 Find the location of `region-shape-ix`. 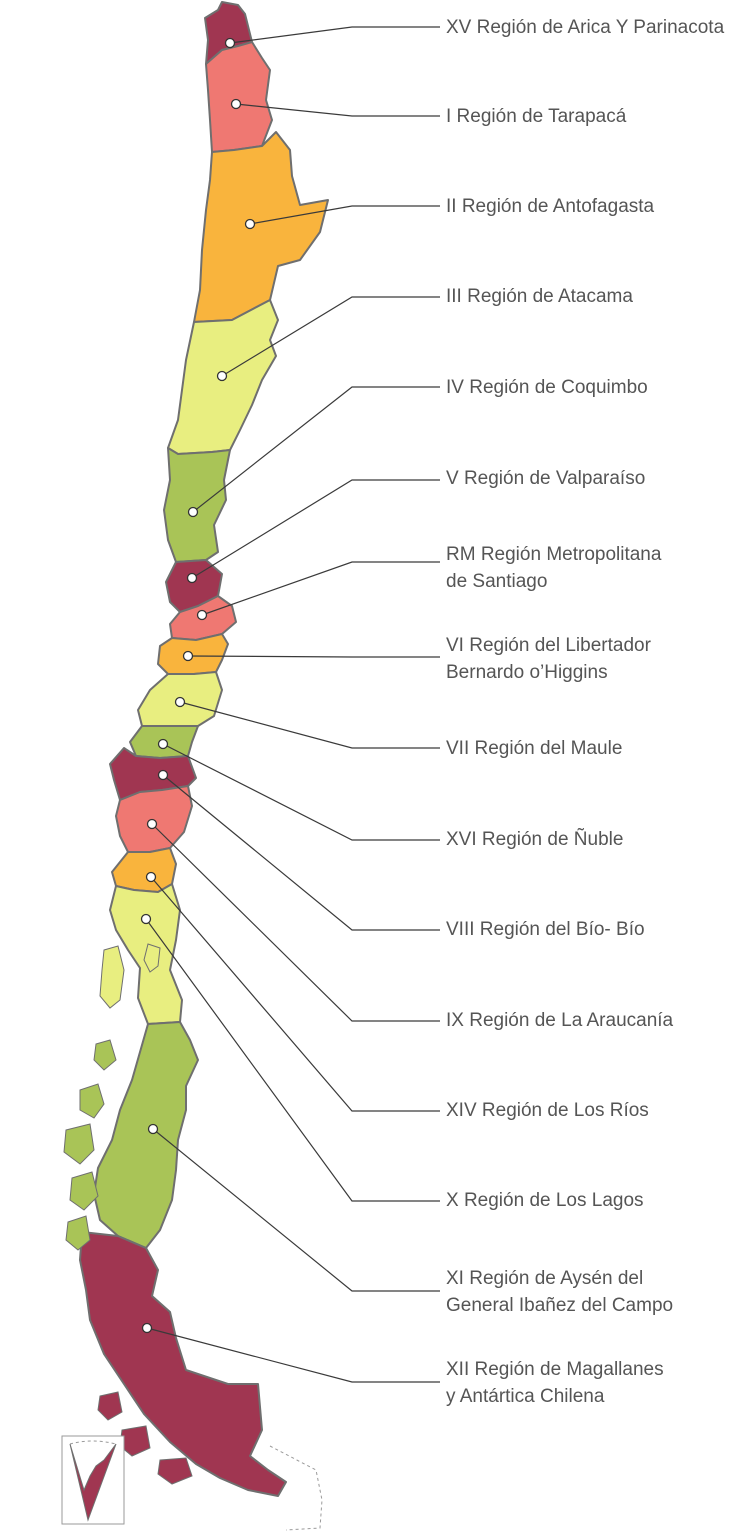

region-shape-ix is located at coordinates (154, 819).